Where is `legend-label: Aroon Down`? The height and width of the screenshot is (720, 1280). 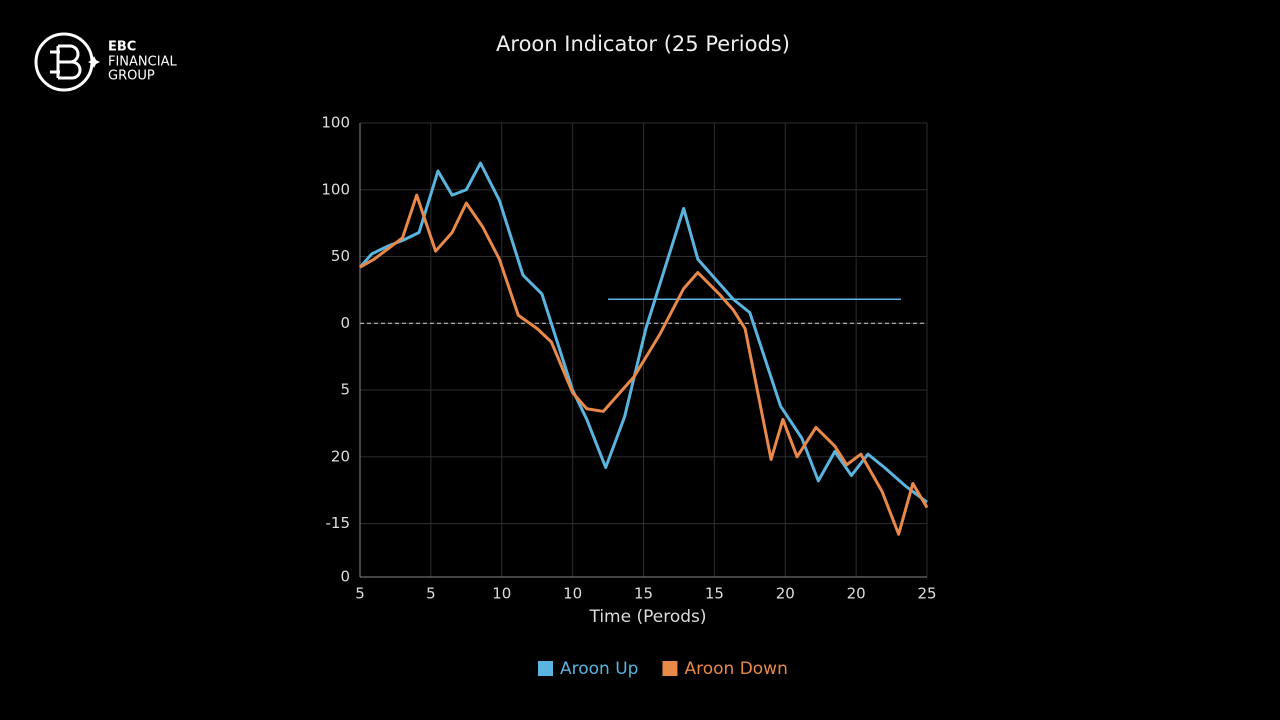
legend-label: Aroon Down is located at coordinates (735, 669).